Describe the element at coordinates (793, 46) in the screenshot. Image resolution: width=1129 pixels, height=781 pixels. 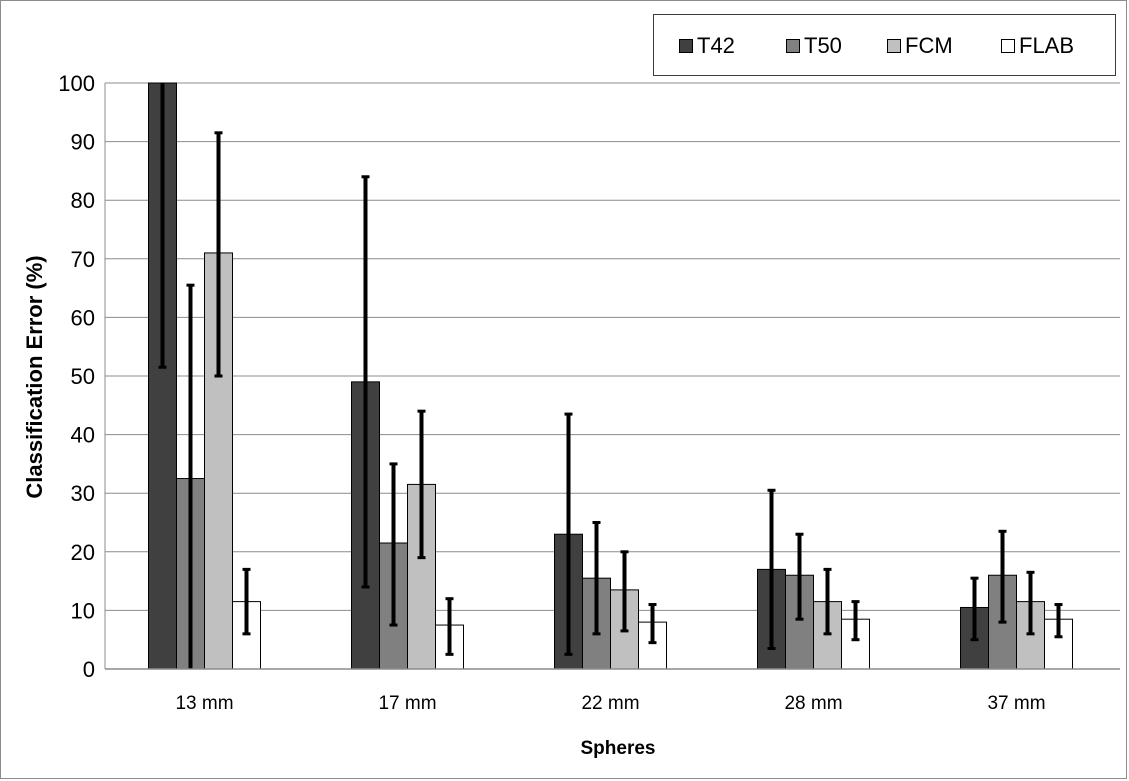
I see `legend-swatch-t50` at that location.